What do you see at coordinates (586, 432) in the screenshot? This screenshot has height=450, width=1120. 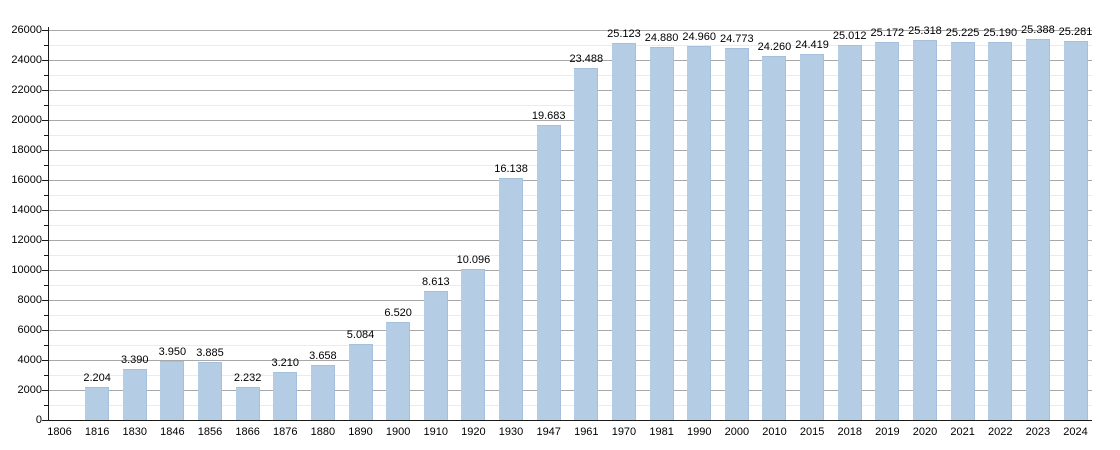 I see `x-axis-tick-label: 1961` at bounding box center [586, 432].